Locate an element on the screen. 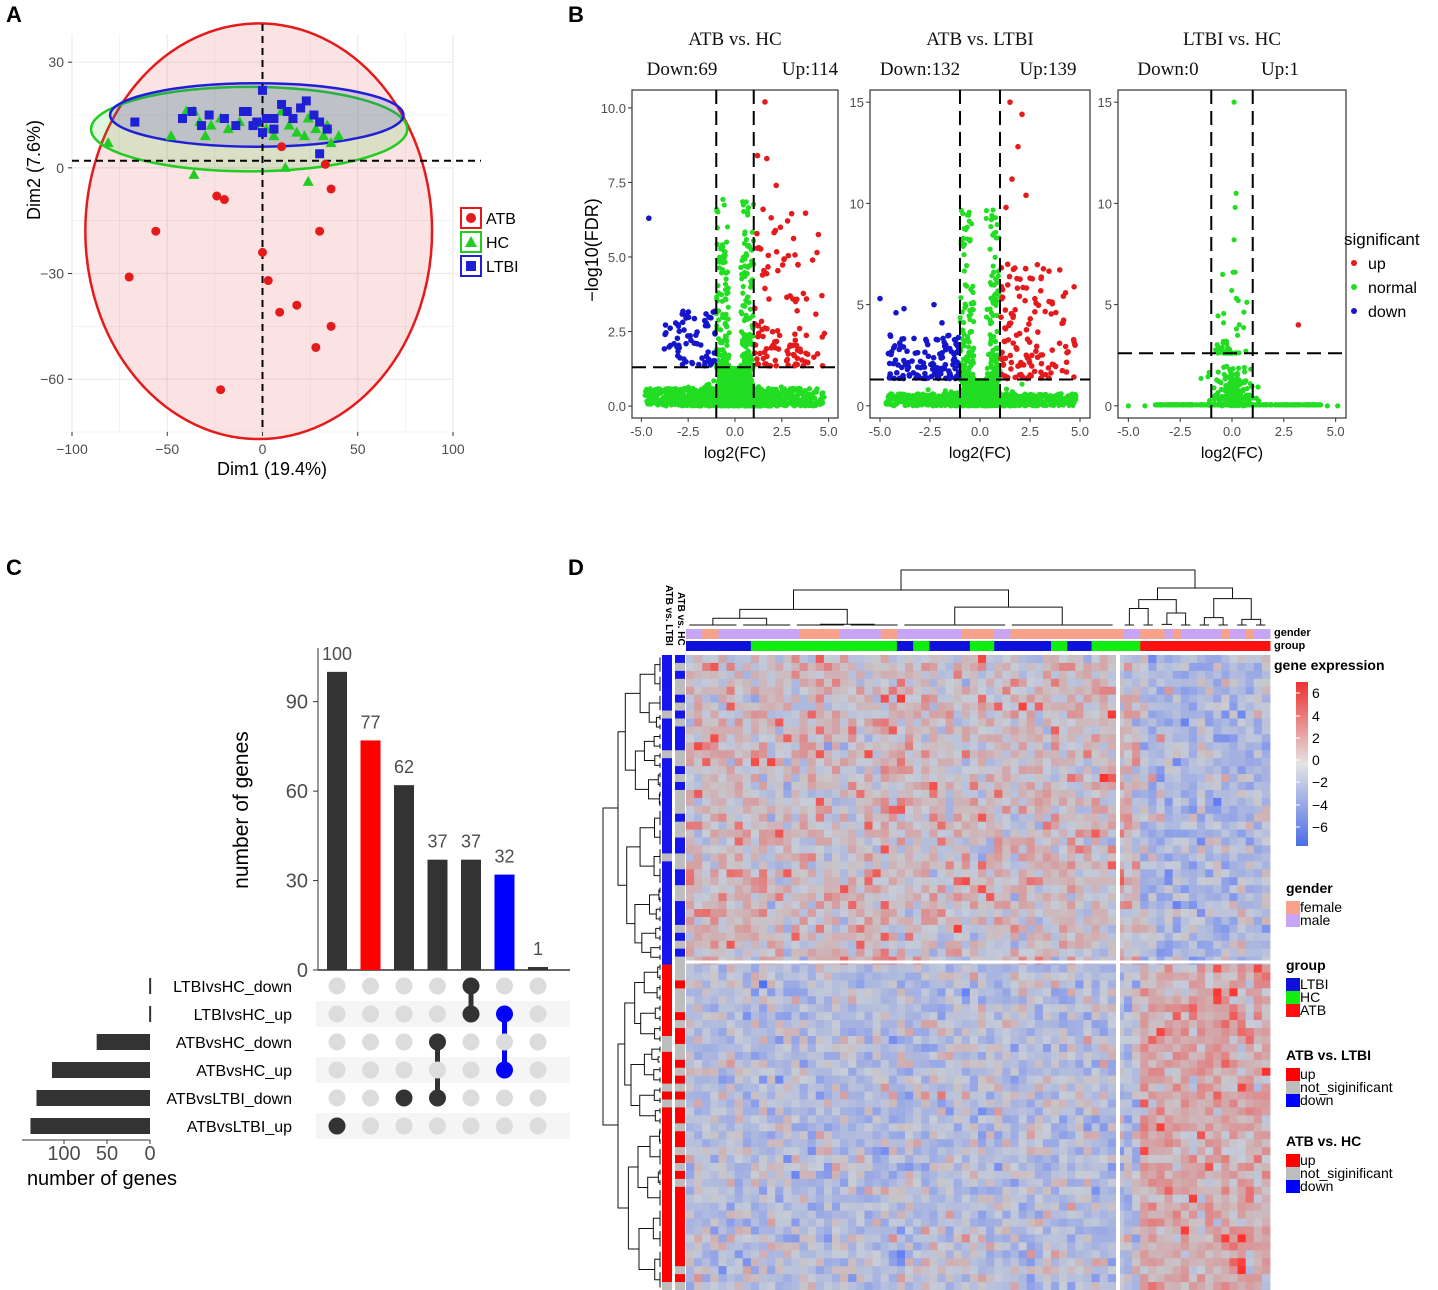  volcano-down-count: Down:132 is located at coordinates (920, 69).